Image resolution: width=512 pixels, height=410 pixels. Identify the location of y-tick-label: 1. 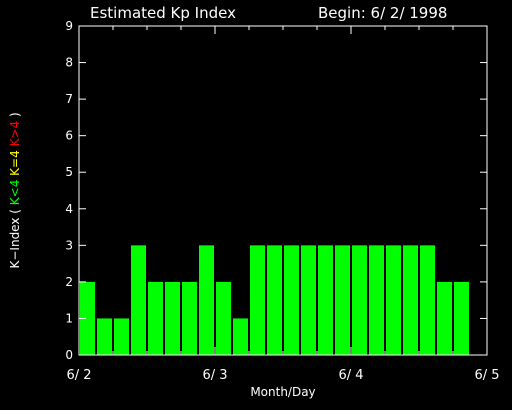
(69, 318).